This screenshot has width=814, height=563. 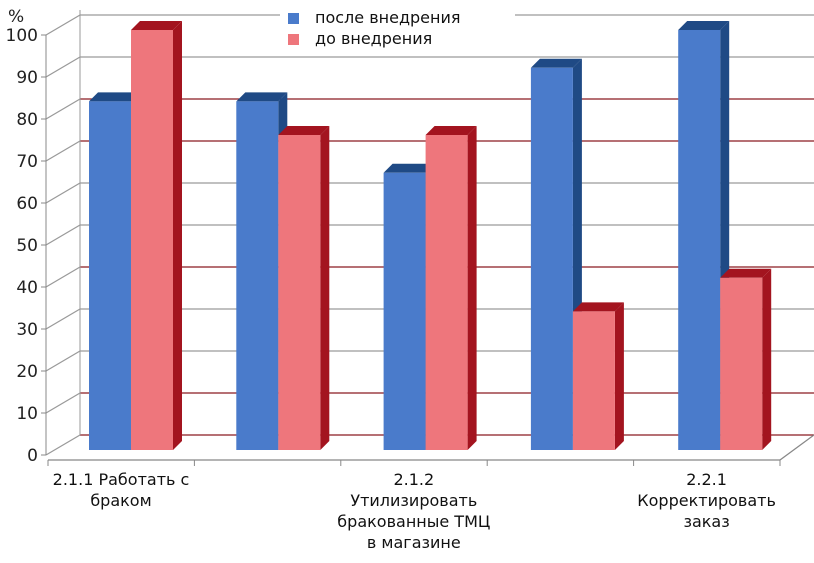 What do you see at coordinates (22, 36) in the screenshot?
I see `y-tick-label: 100` at bounding box center [22, 36].